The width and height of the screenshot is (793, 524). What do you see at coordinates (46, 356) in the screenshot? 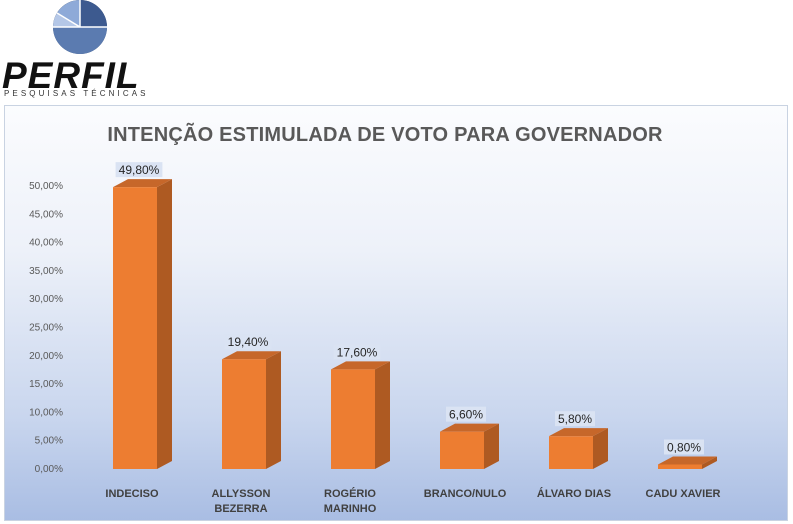
I see `y-tick-label: 20,00%` at bounding box center [46, 356].